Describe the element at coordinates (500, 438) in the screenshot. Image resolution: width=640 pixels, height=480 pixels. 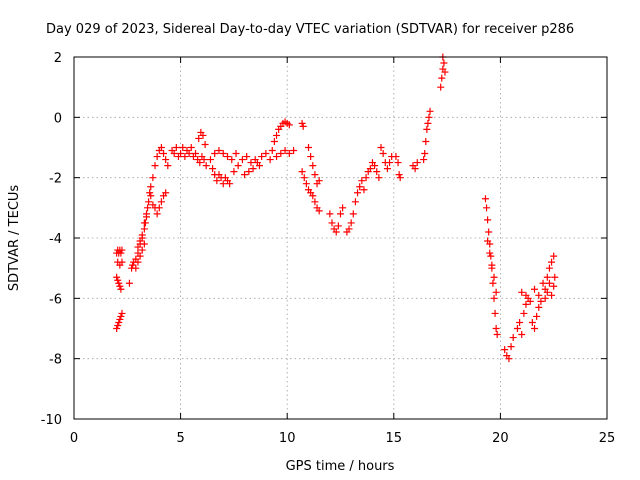
I see `x-tick-label: 20` at that location.